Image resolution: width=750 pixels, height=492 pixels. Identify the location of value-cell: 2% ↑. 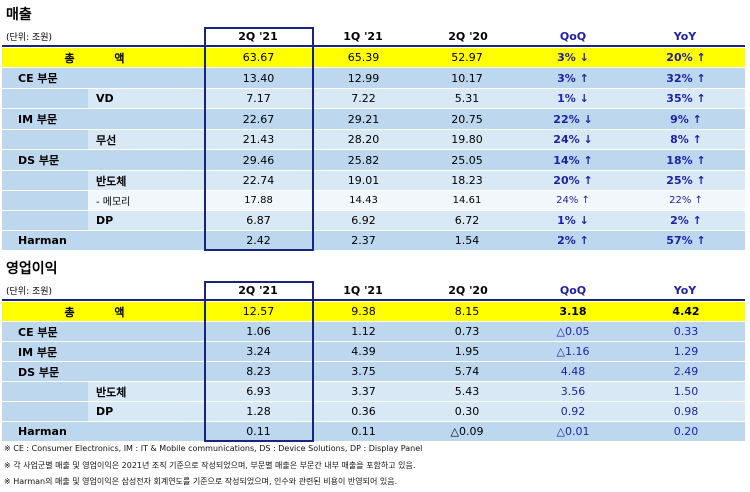
(573, 240).